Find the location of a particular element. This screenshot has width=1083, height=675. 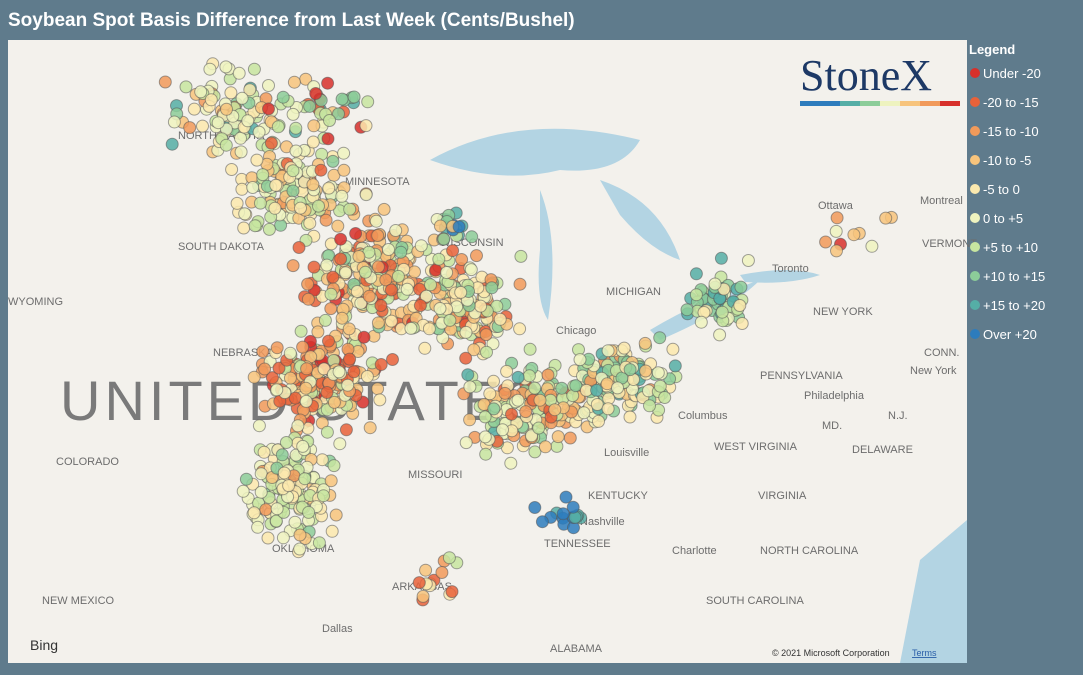

place-label: MICHIGAN is located at coordinates (633, 292).